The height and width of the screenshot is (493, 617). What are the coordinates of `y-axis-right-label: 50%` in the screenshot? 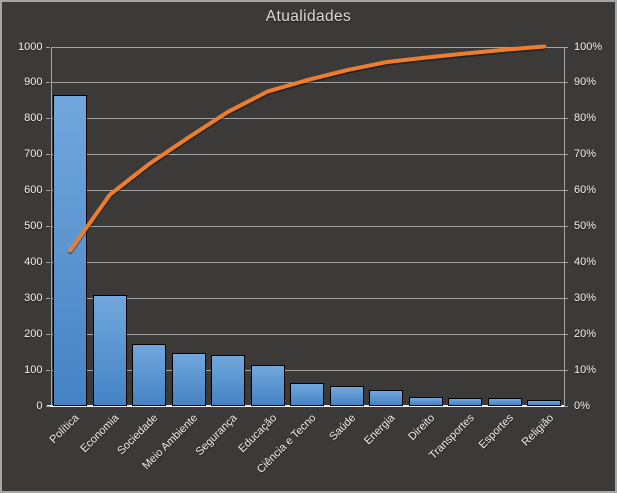 It's located at (585, 226).